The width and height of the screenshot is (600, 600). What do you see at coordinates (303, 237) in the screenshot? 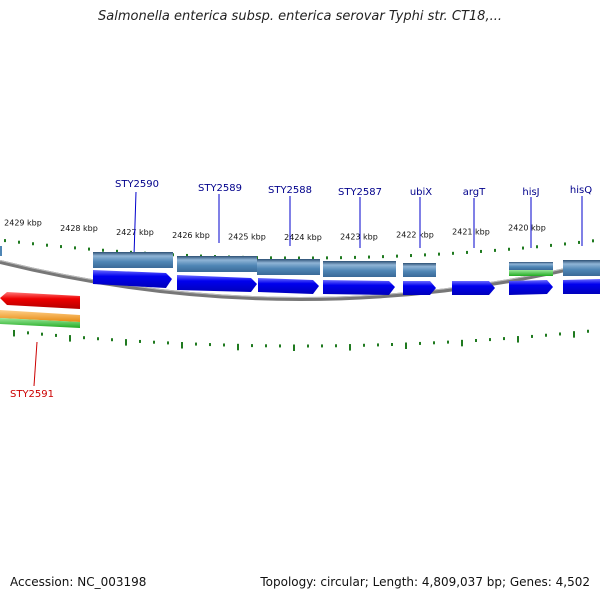
I see `ruler-tick-label: 2424 kbp` at bounding box center [303, 237].